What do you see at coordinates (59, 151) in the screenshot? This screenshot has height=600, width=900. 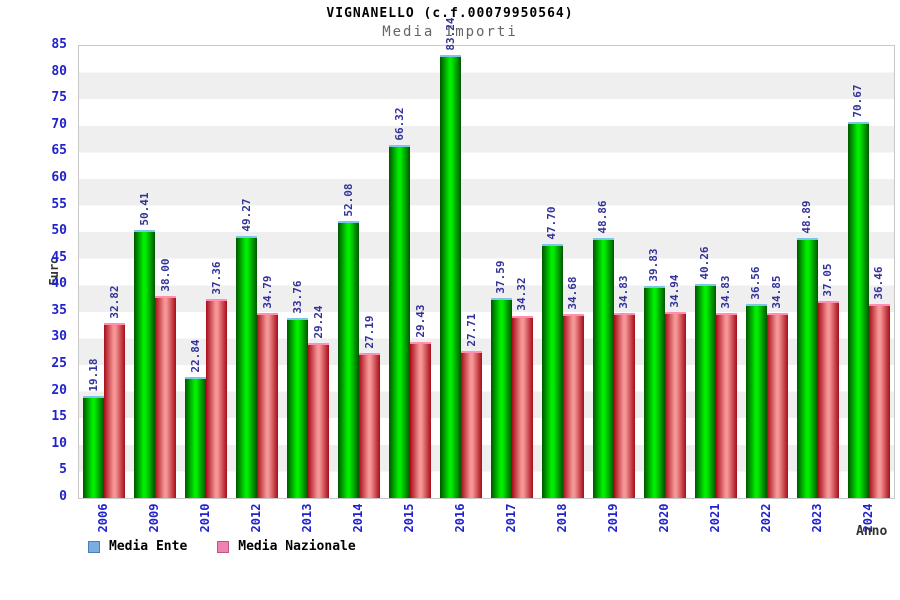 I see `y-tick-label: 65` at bounding box center [59, 151].